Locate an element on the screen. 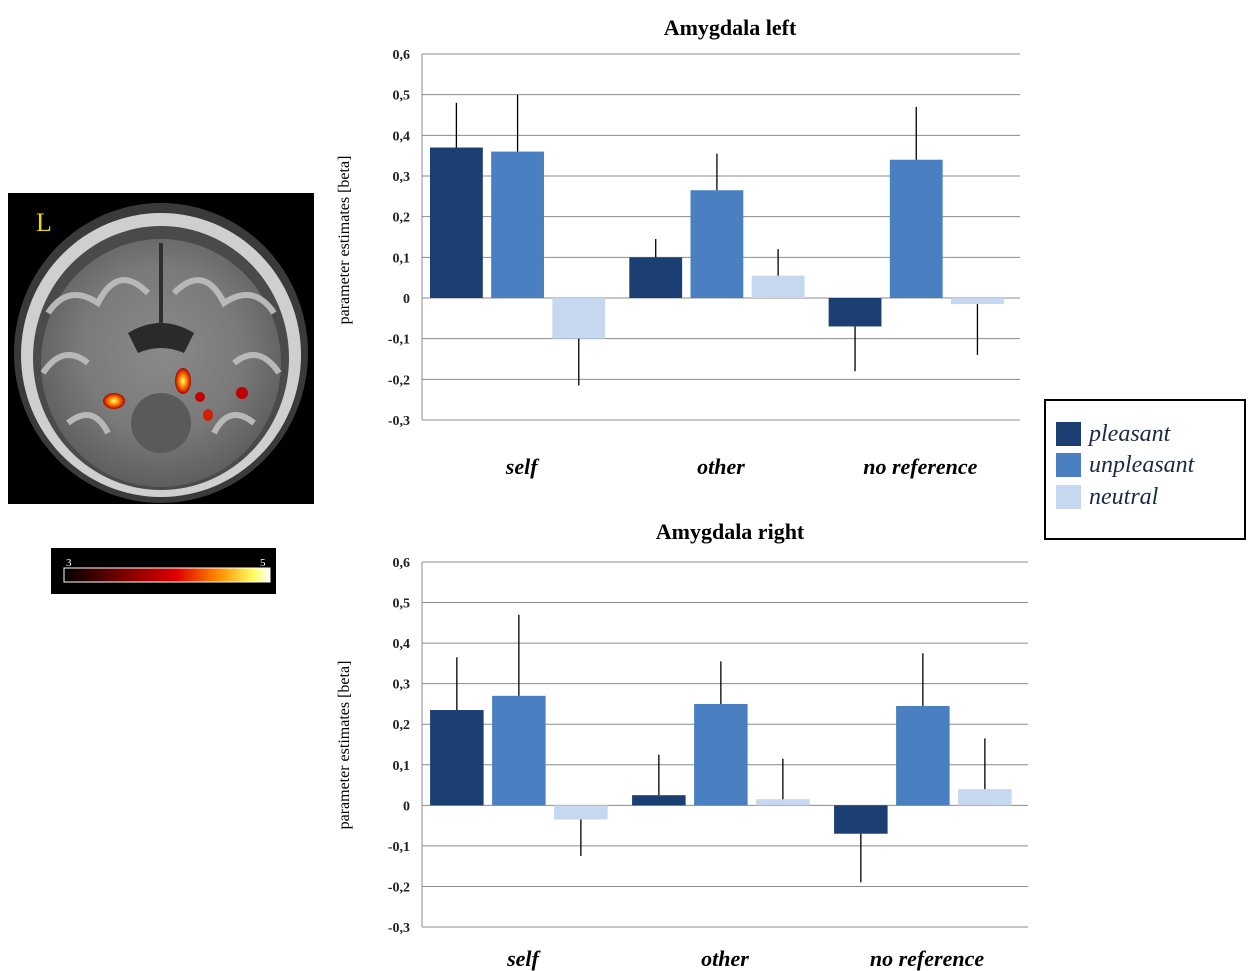  white-matter-folds is located at coordinates (161, 356).